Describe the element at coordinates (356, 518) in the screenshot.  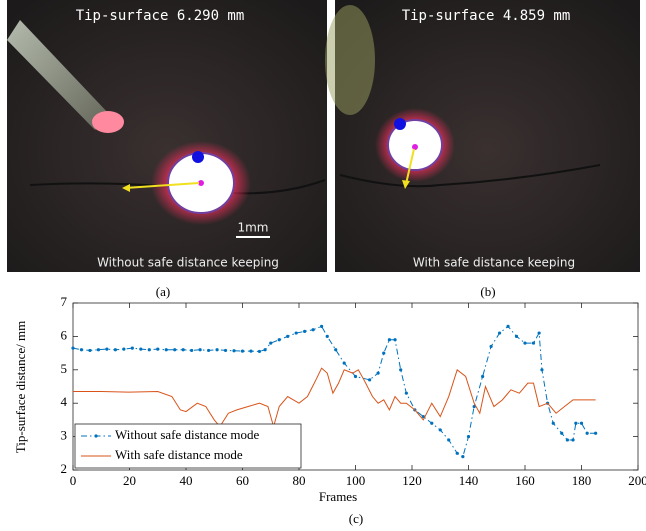
I see `caption-c: (c)` at that location.